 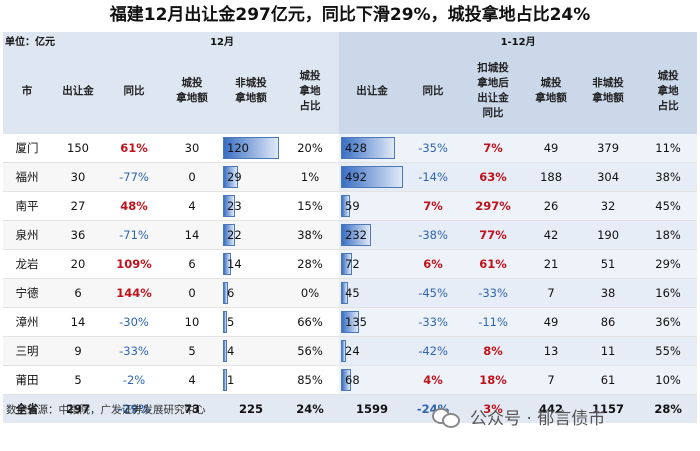 I want to click on cell-dec-non-lgfv: 1, so click(x=251, y=380).